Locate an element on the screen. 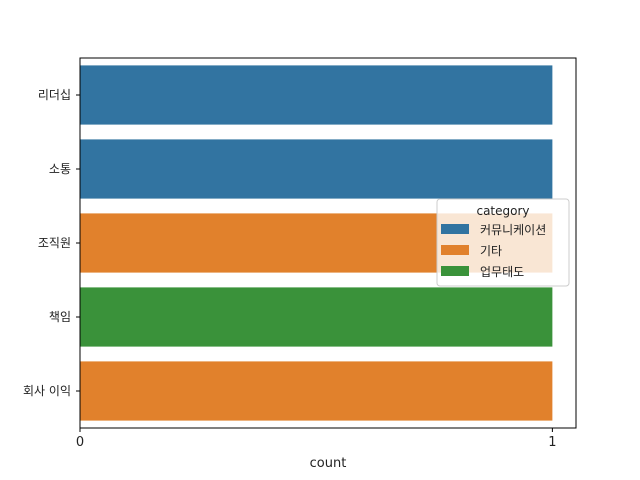  x-tick-label: 1 is located at coordinates (552, 442).